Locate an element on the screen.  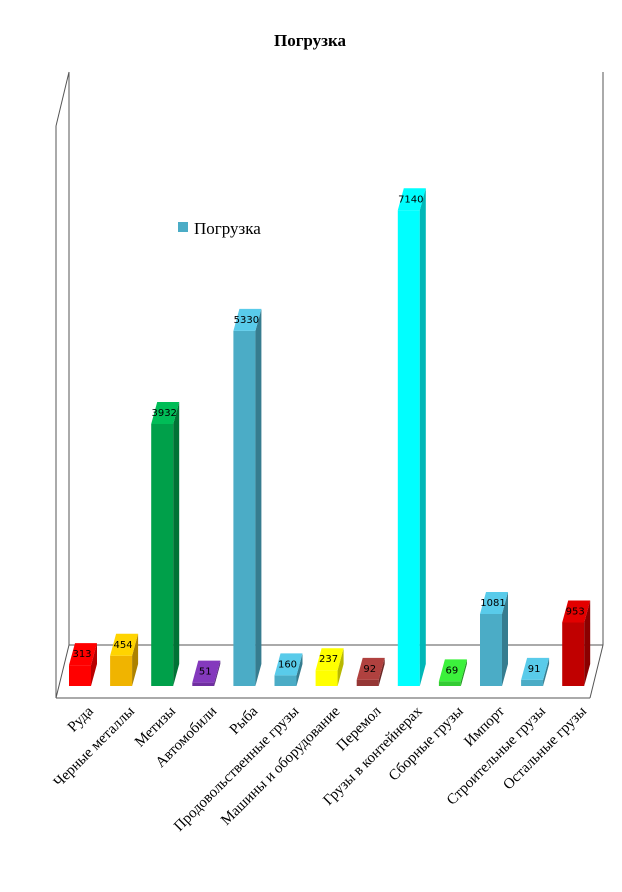
data-label: 51 is located at coordinates (205, 672).